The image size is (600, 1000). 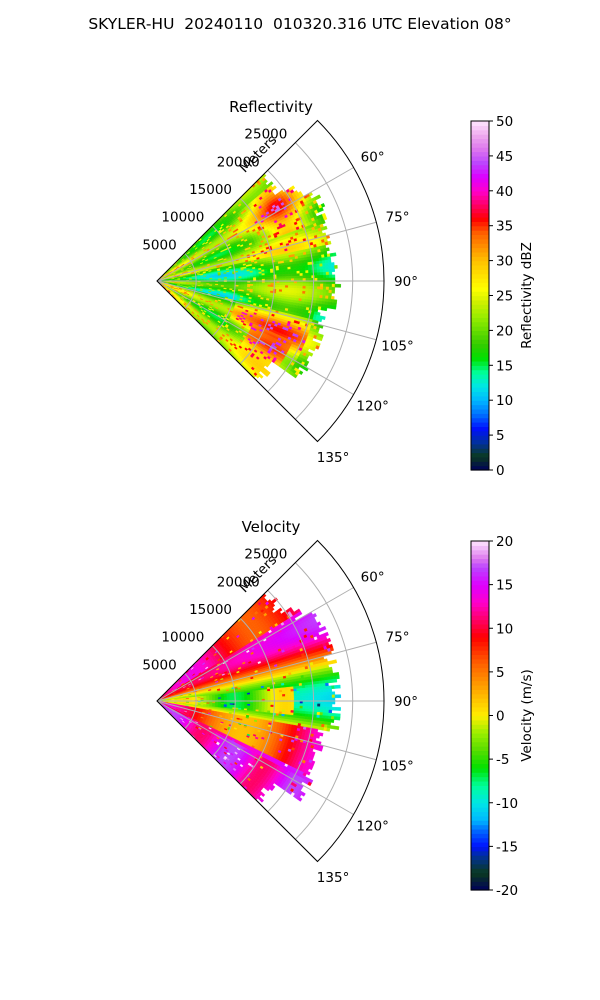 What do you see at coordinates (271, 527) in the screenshot?
I see `panel-title: Velocity` at bounding box center [271, 527].